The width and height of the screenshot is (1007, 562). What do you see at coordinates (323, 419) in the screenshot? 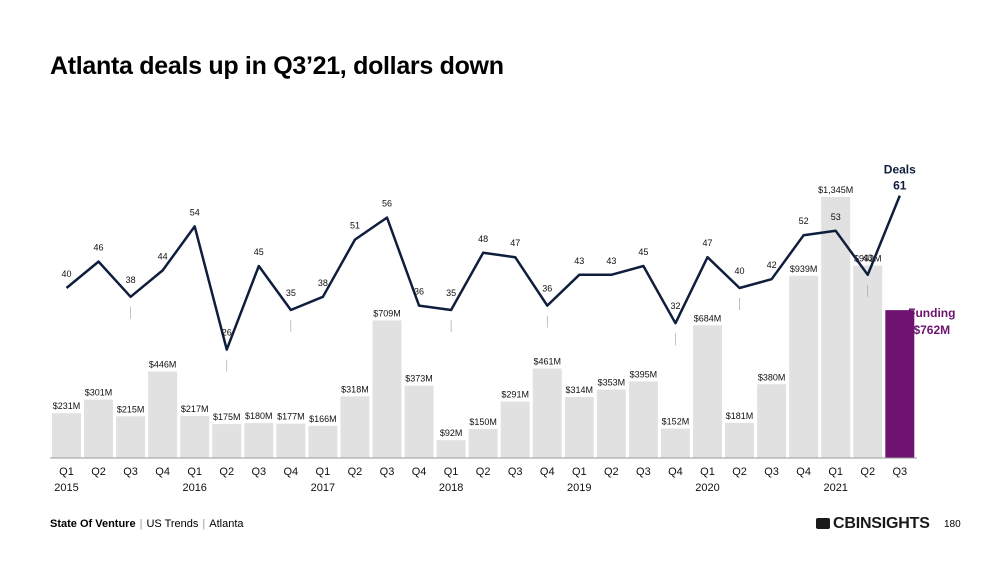
I see `funding-data-label: $166M` at bounding box center [323, 419].